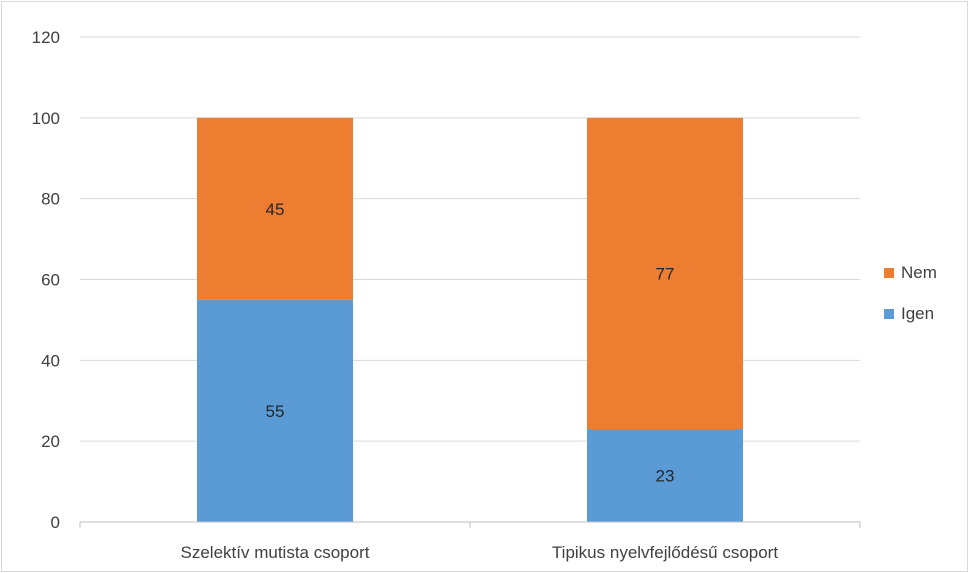 This screenshot has height=573, width=969. Describe the element at coordinates (889, 314) in the screenshot. I see `legend-swatch-igen` at that location.